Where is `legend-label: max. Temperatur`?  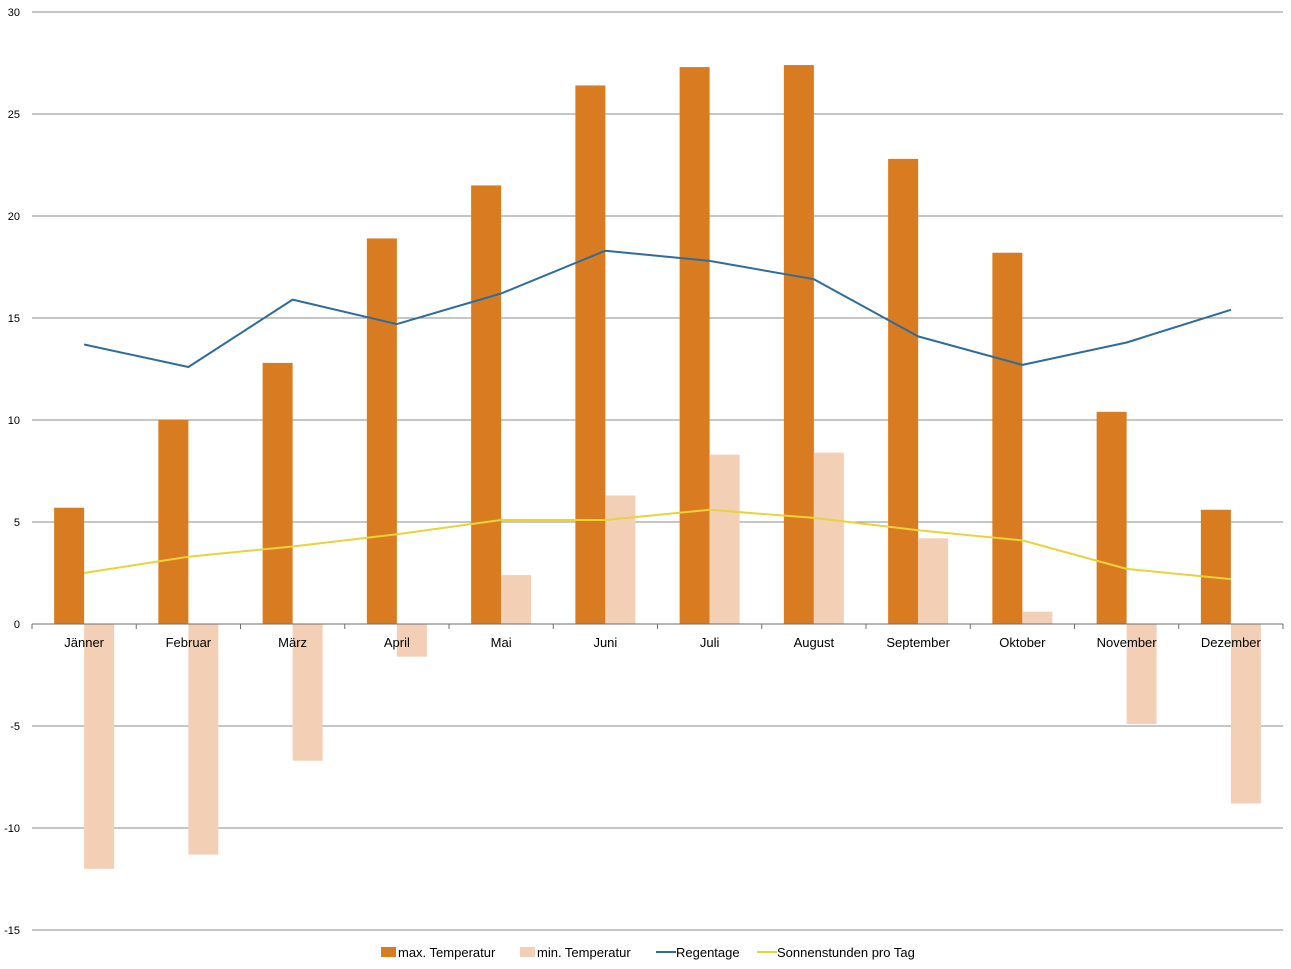
legend-label: max. Temperatur is located at coordinates (447, 952).